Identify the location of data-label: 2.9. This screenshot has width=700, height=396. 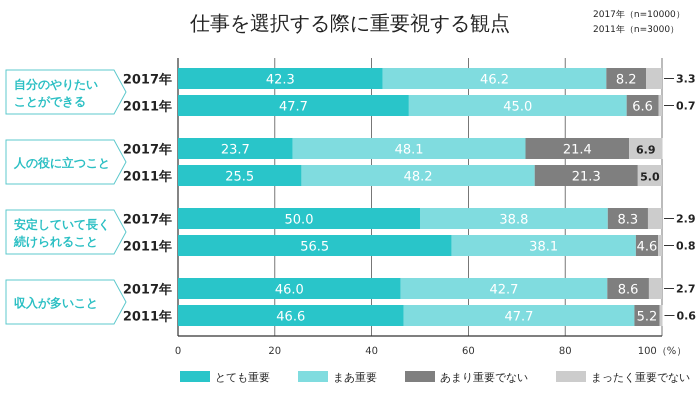
(686, 219).